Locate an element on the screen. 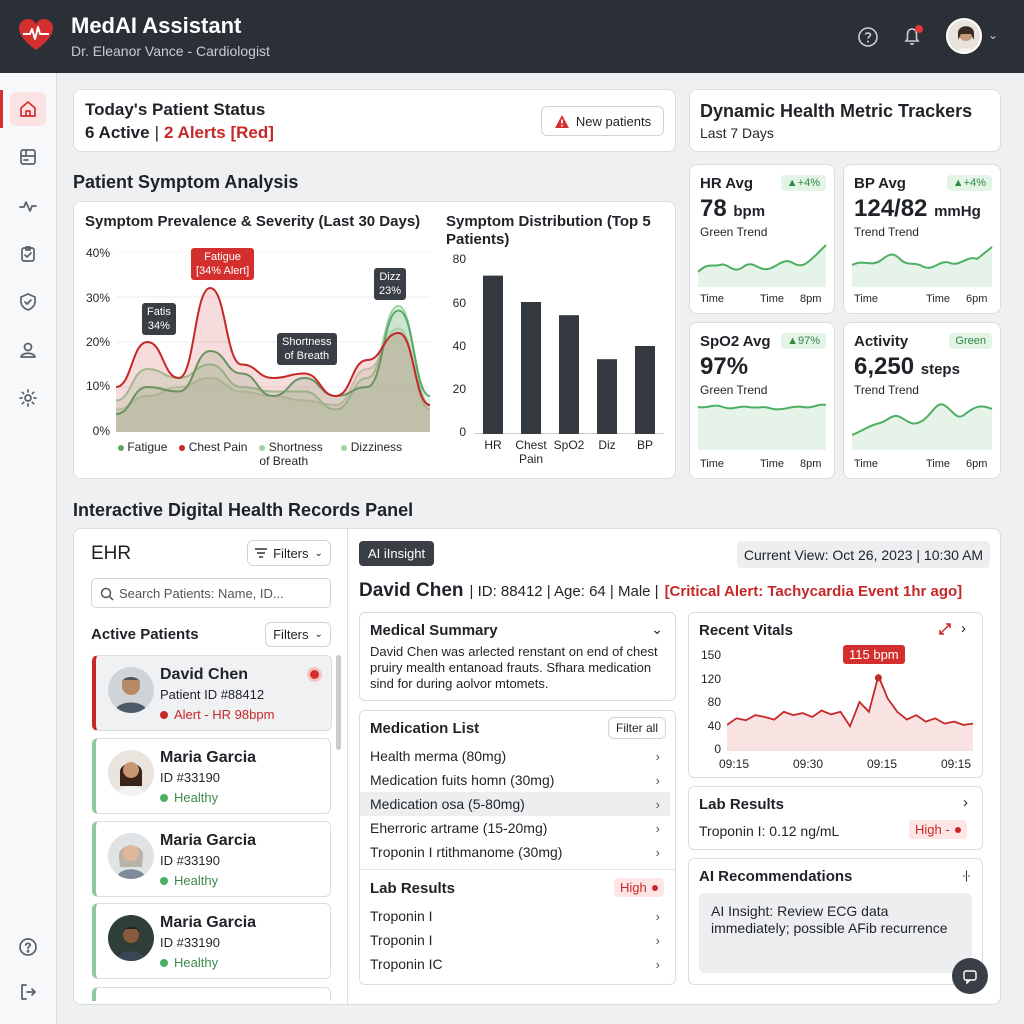  medication-item: Health merma (80mg) › is located at coordinates (515, 756).